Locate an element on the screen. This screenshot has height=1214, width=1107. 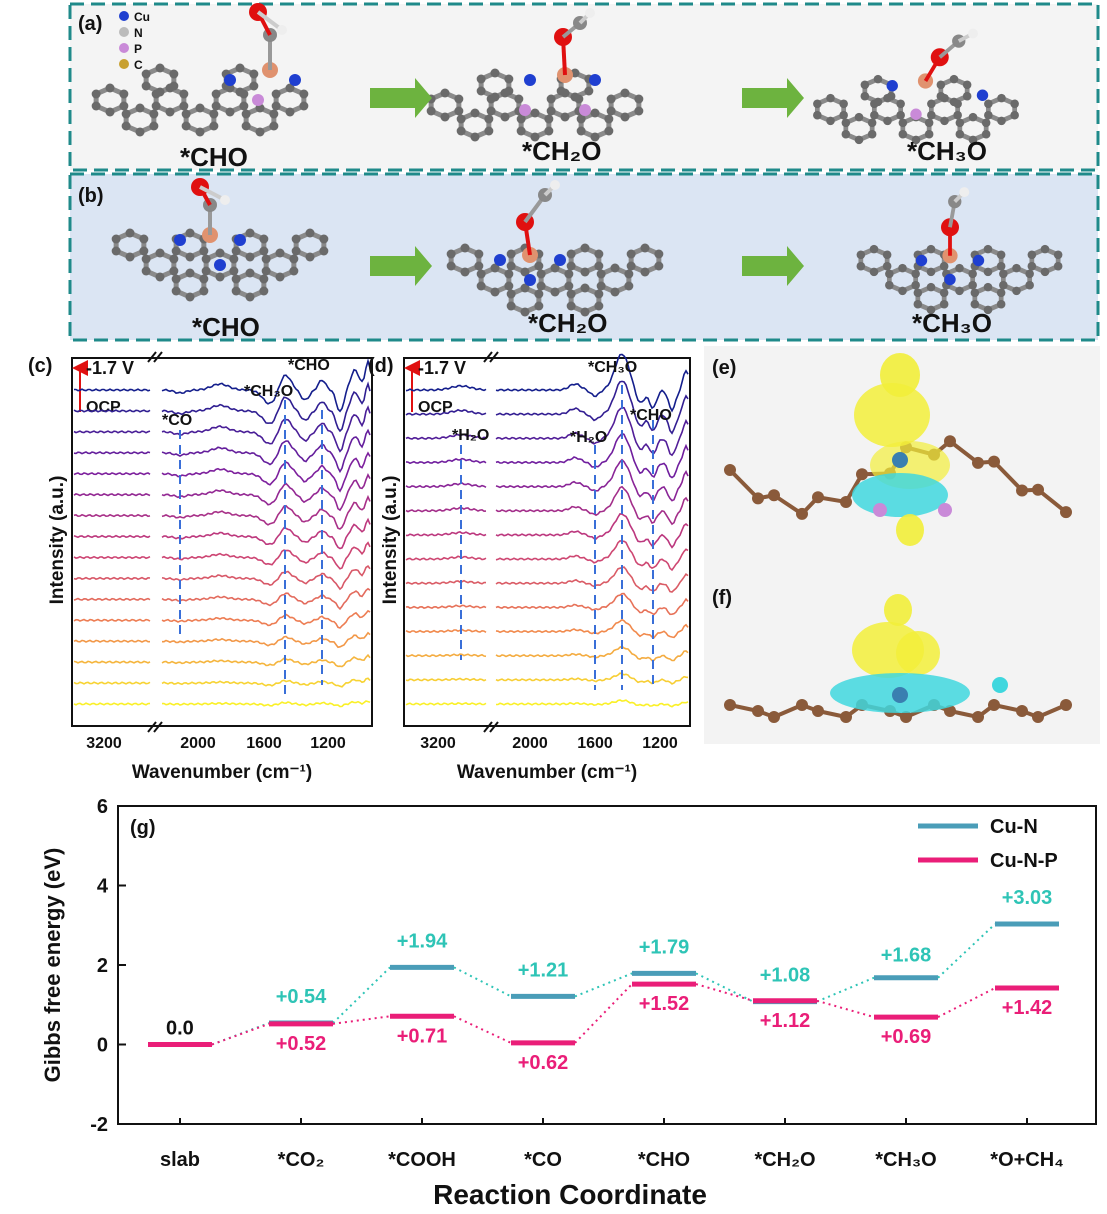
y-axis-label: Gibbs free energy (eV) is located at coordinates (52, 965).